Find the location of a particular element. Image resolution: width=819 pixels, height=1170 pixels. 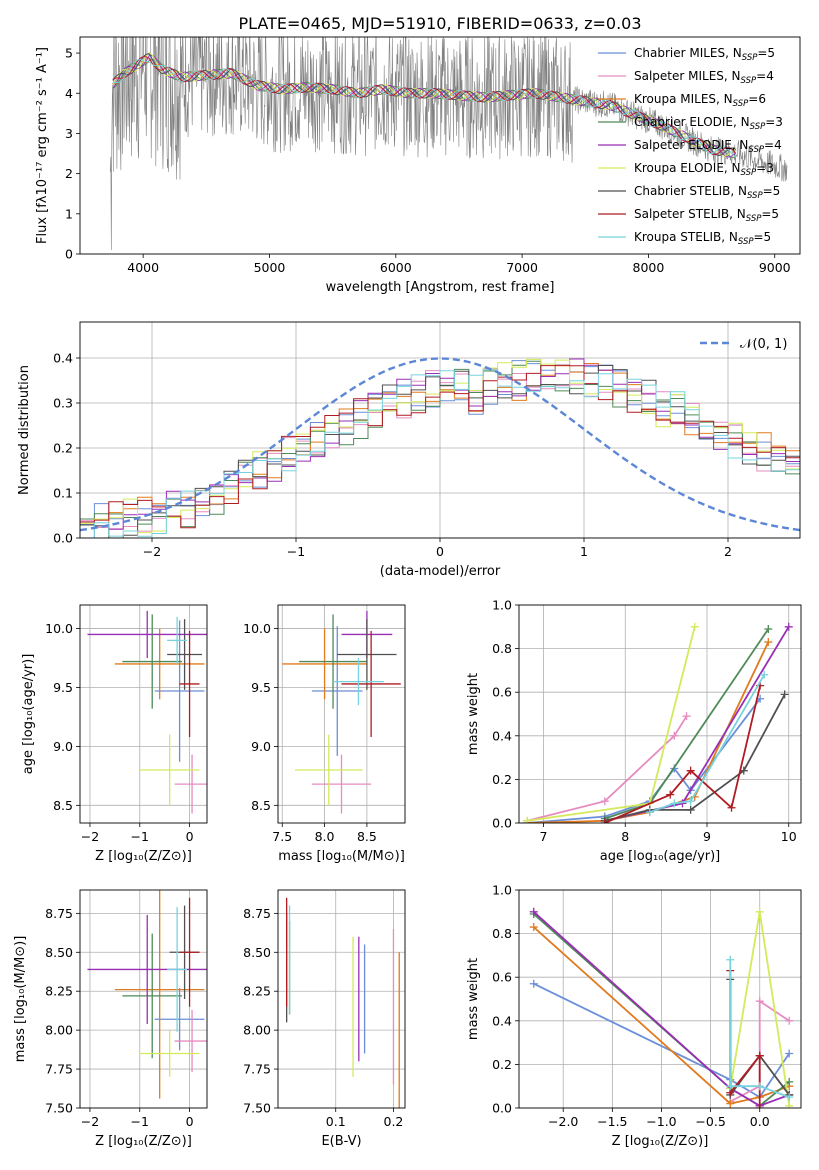

y-tick-label: 9.5 is located at coordinates (63, 687).